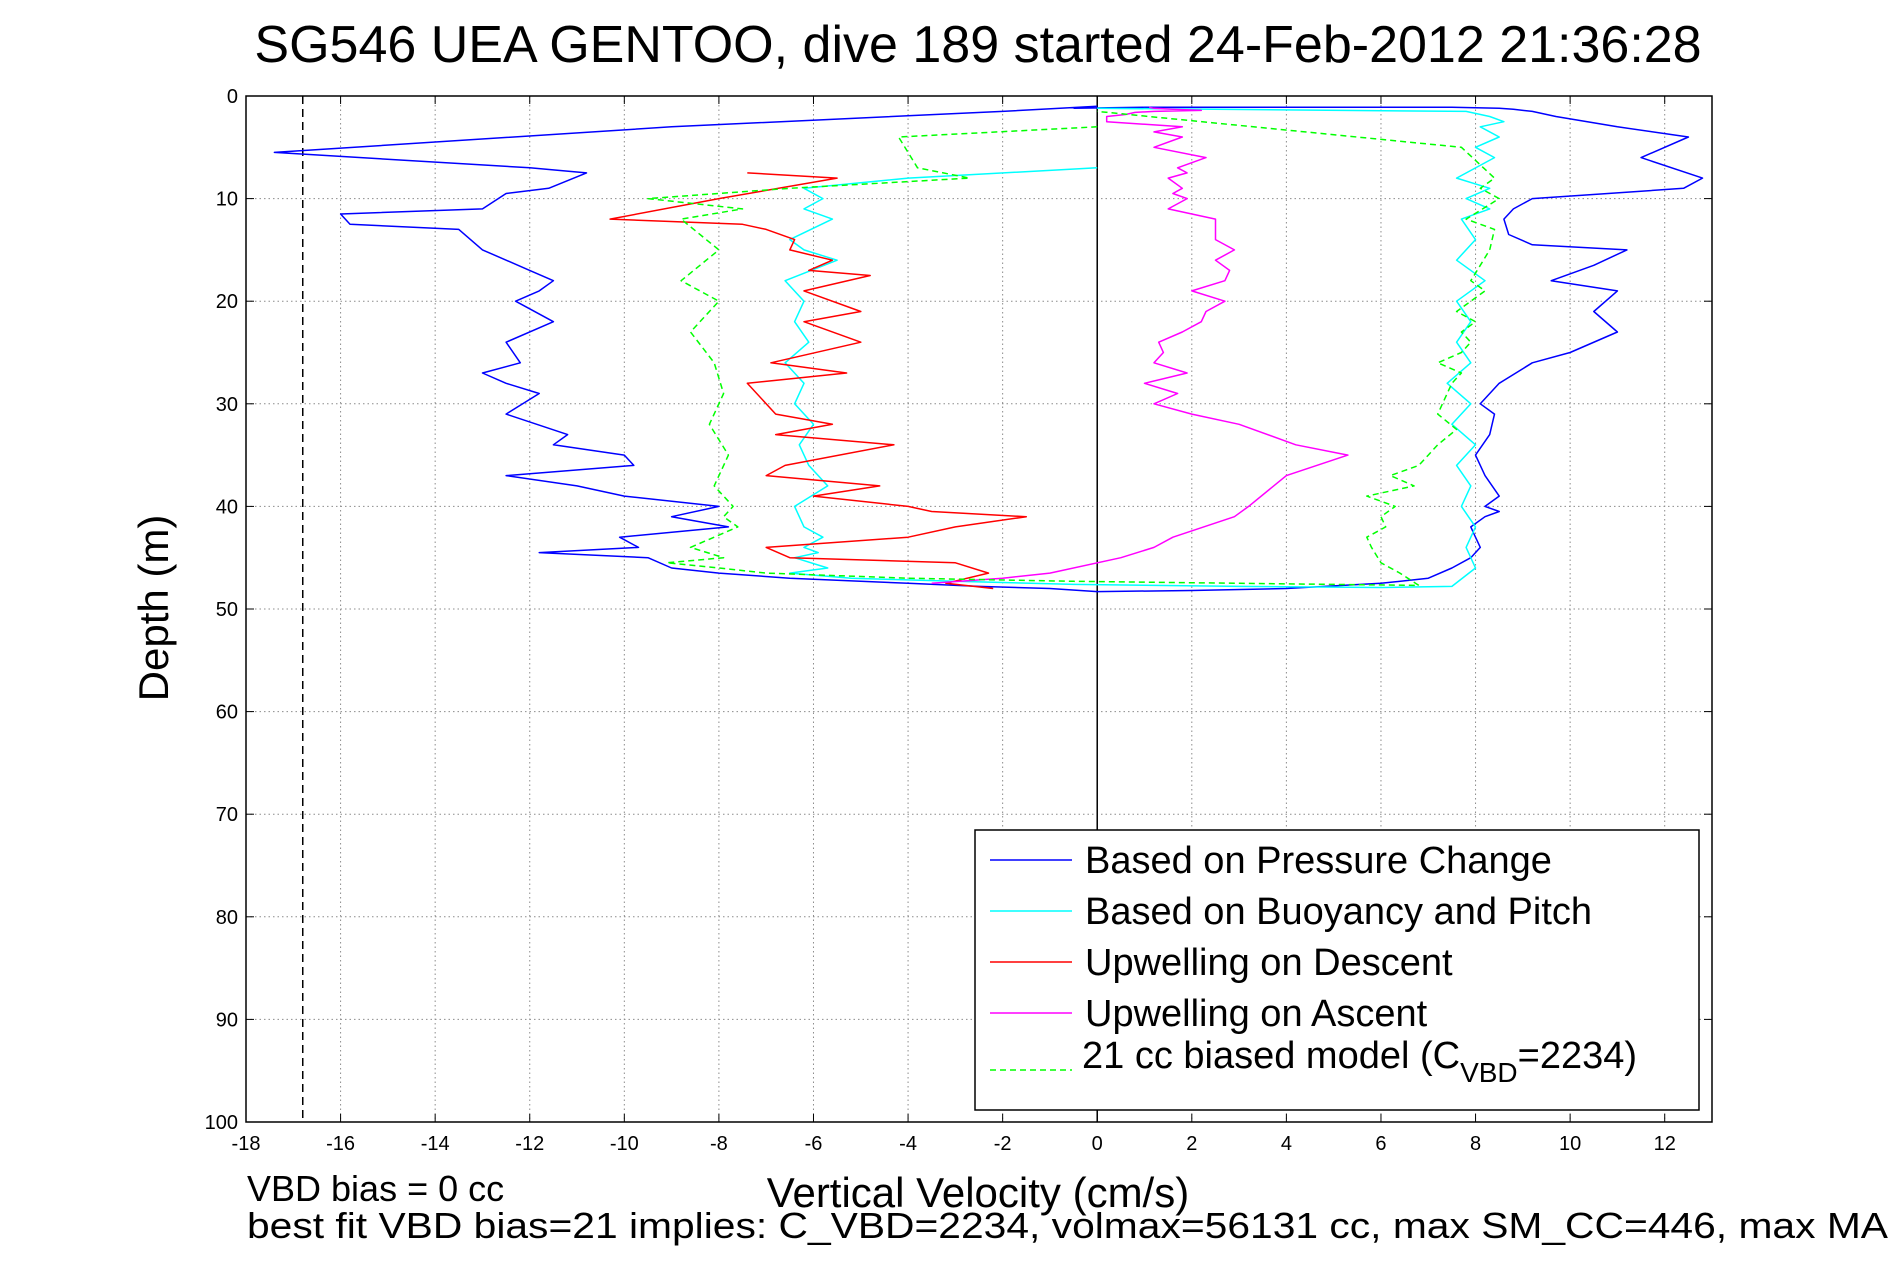 The height and width of the screenshot is (1262, 1891). Describe the element at coordinates (1269, 963) in the screenshot. I see `legend-label-descent: Upwelling on Descent` at that location.